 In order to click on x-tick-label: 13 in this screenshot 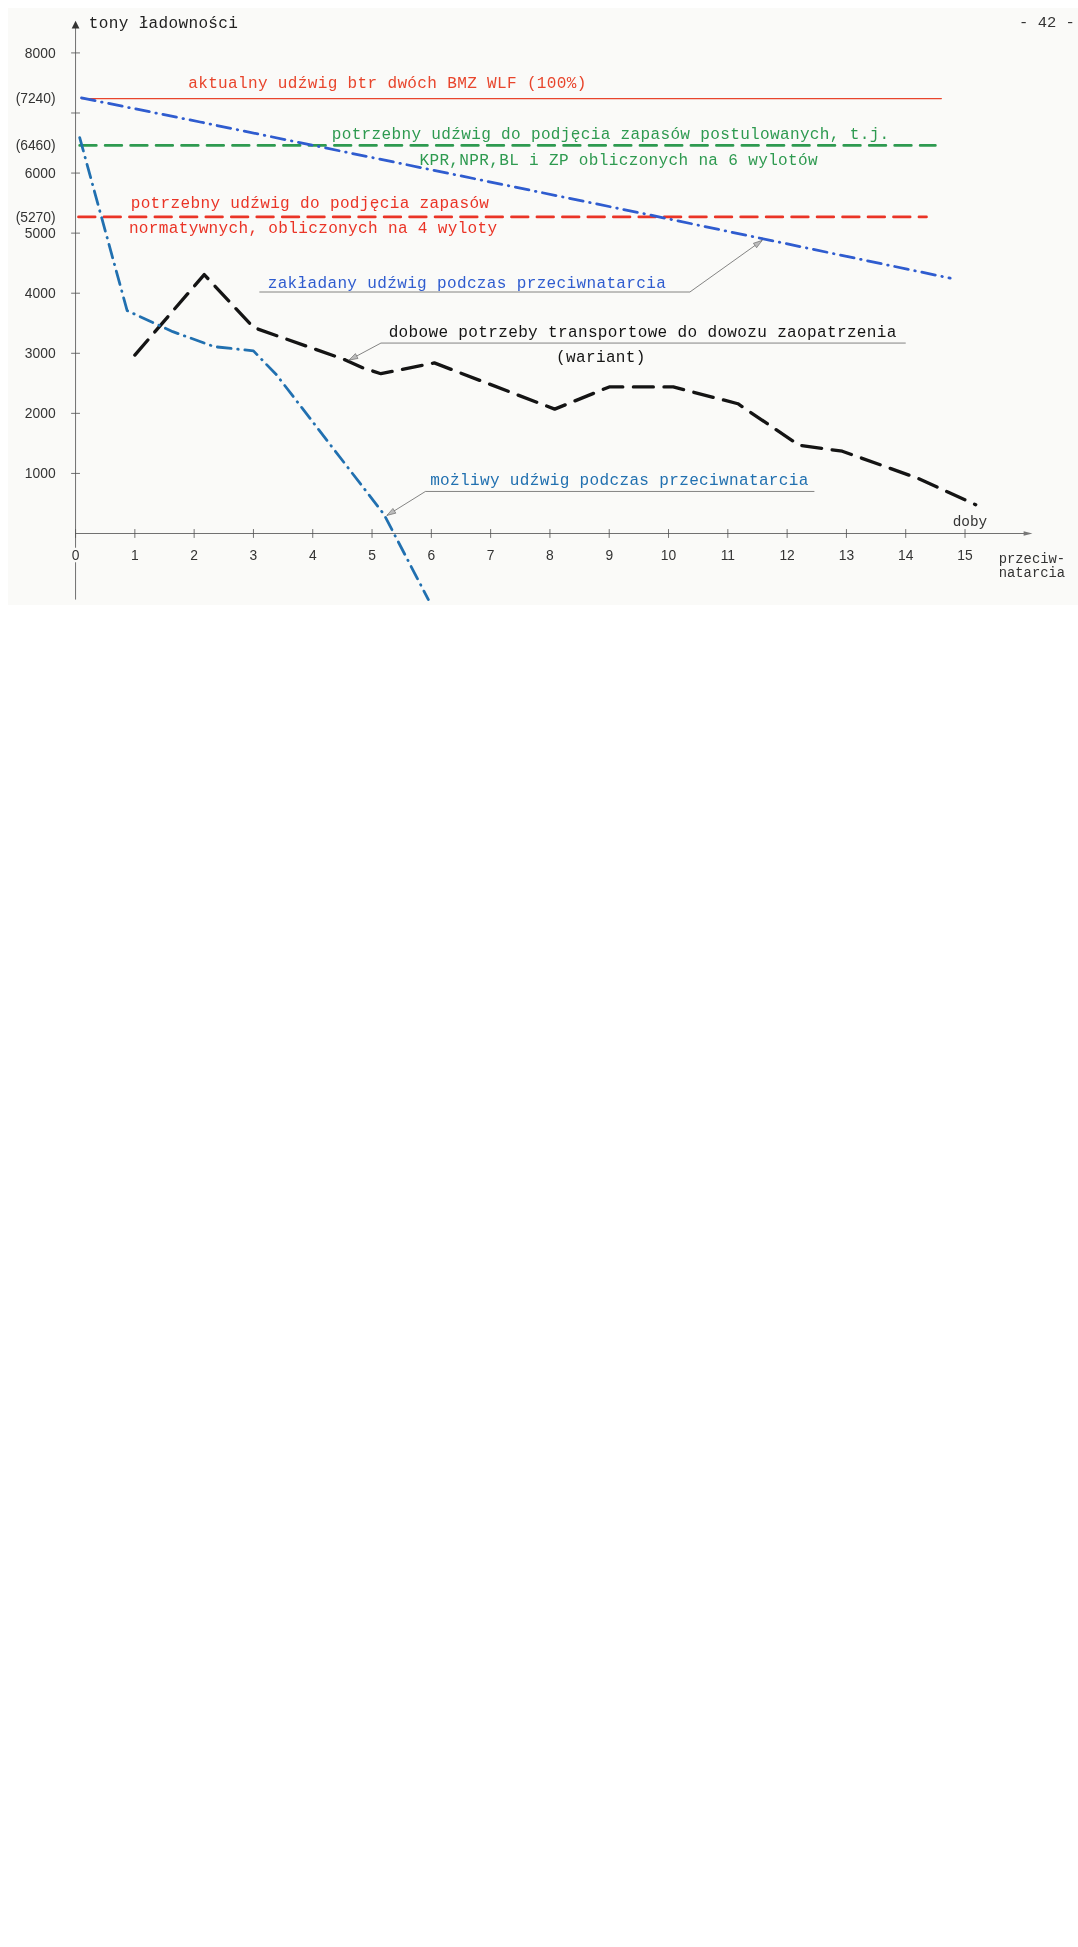, I will do `click(846, 555)`.